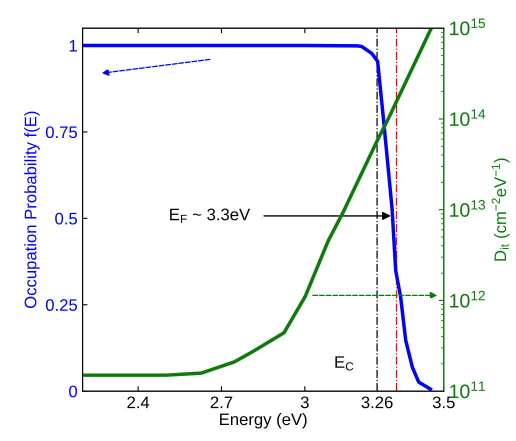 Image resolution: width=516 pixels, height=441 pixels. I want to click on y-tick-label: 0.25, so click(62, 305).